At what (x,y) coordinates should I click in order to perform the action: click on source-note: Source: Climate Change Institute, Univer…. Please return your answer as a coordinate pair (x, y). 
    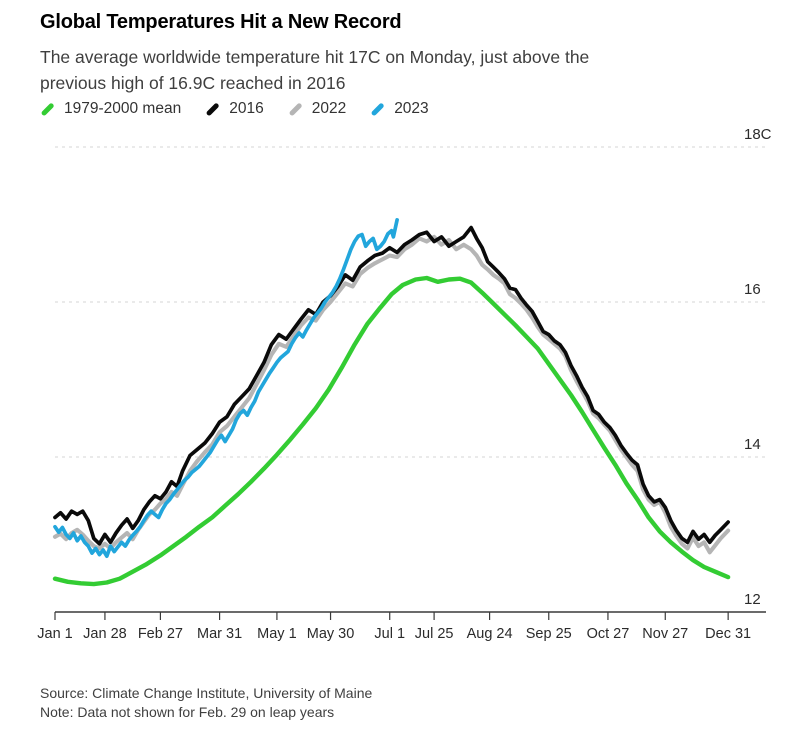
    Looking at the image, I should click on (206, 693).